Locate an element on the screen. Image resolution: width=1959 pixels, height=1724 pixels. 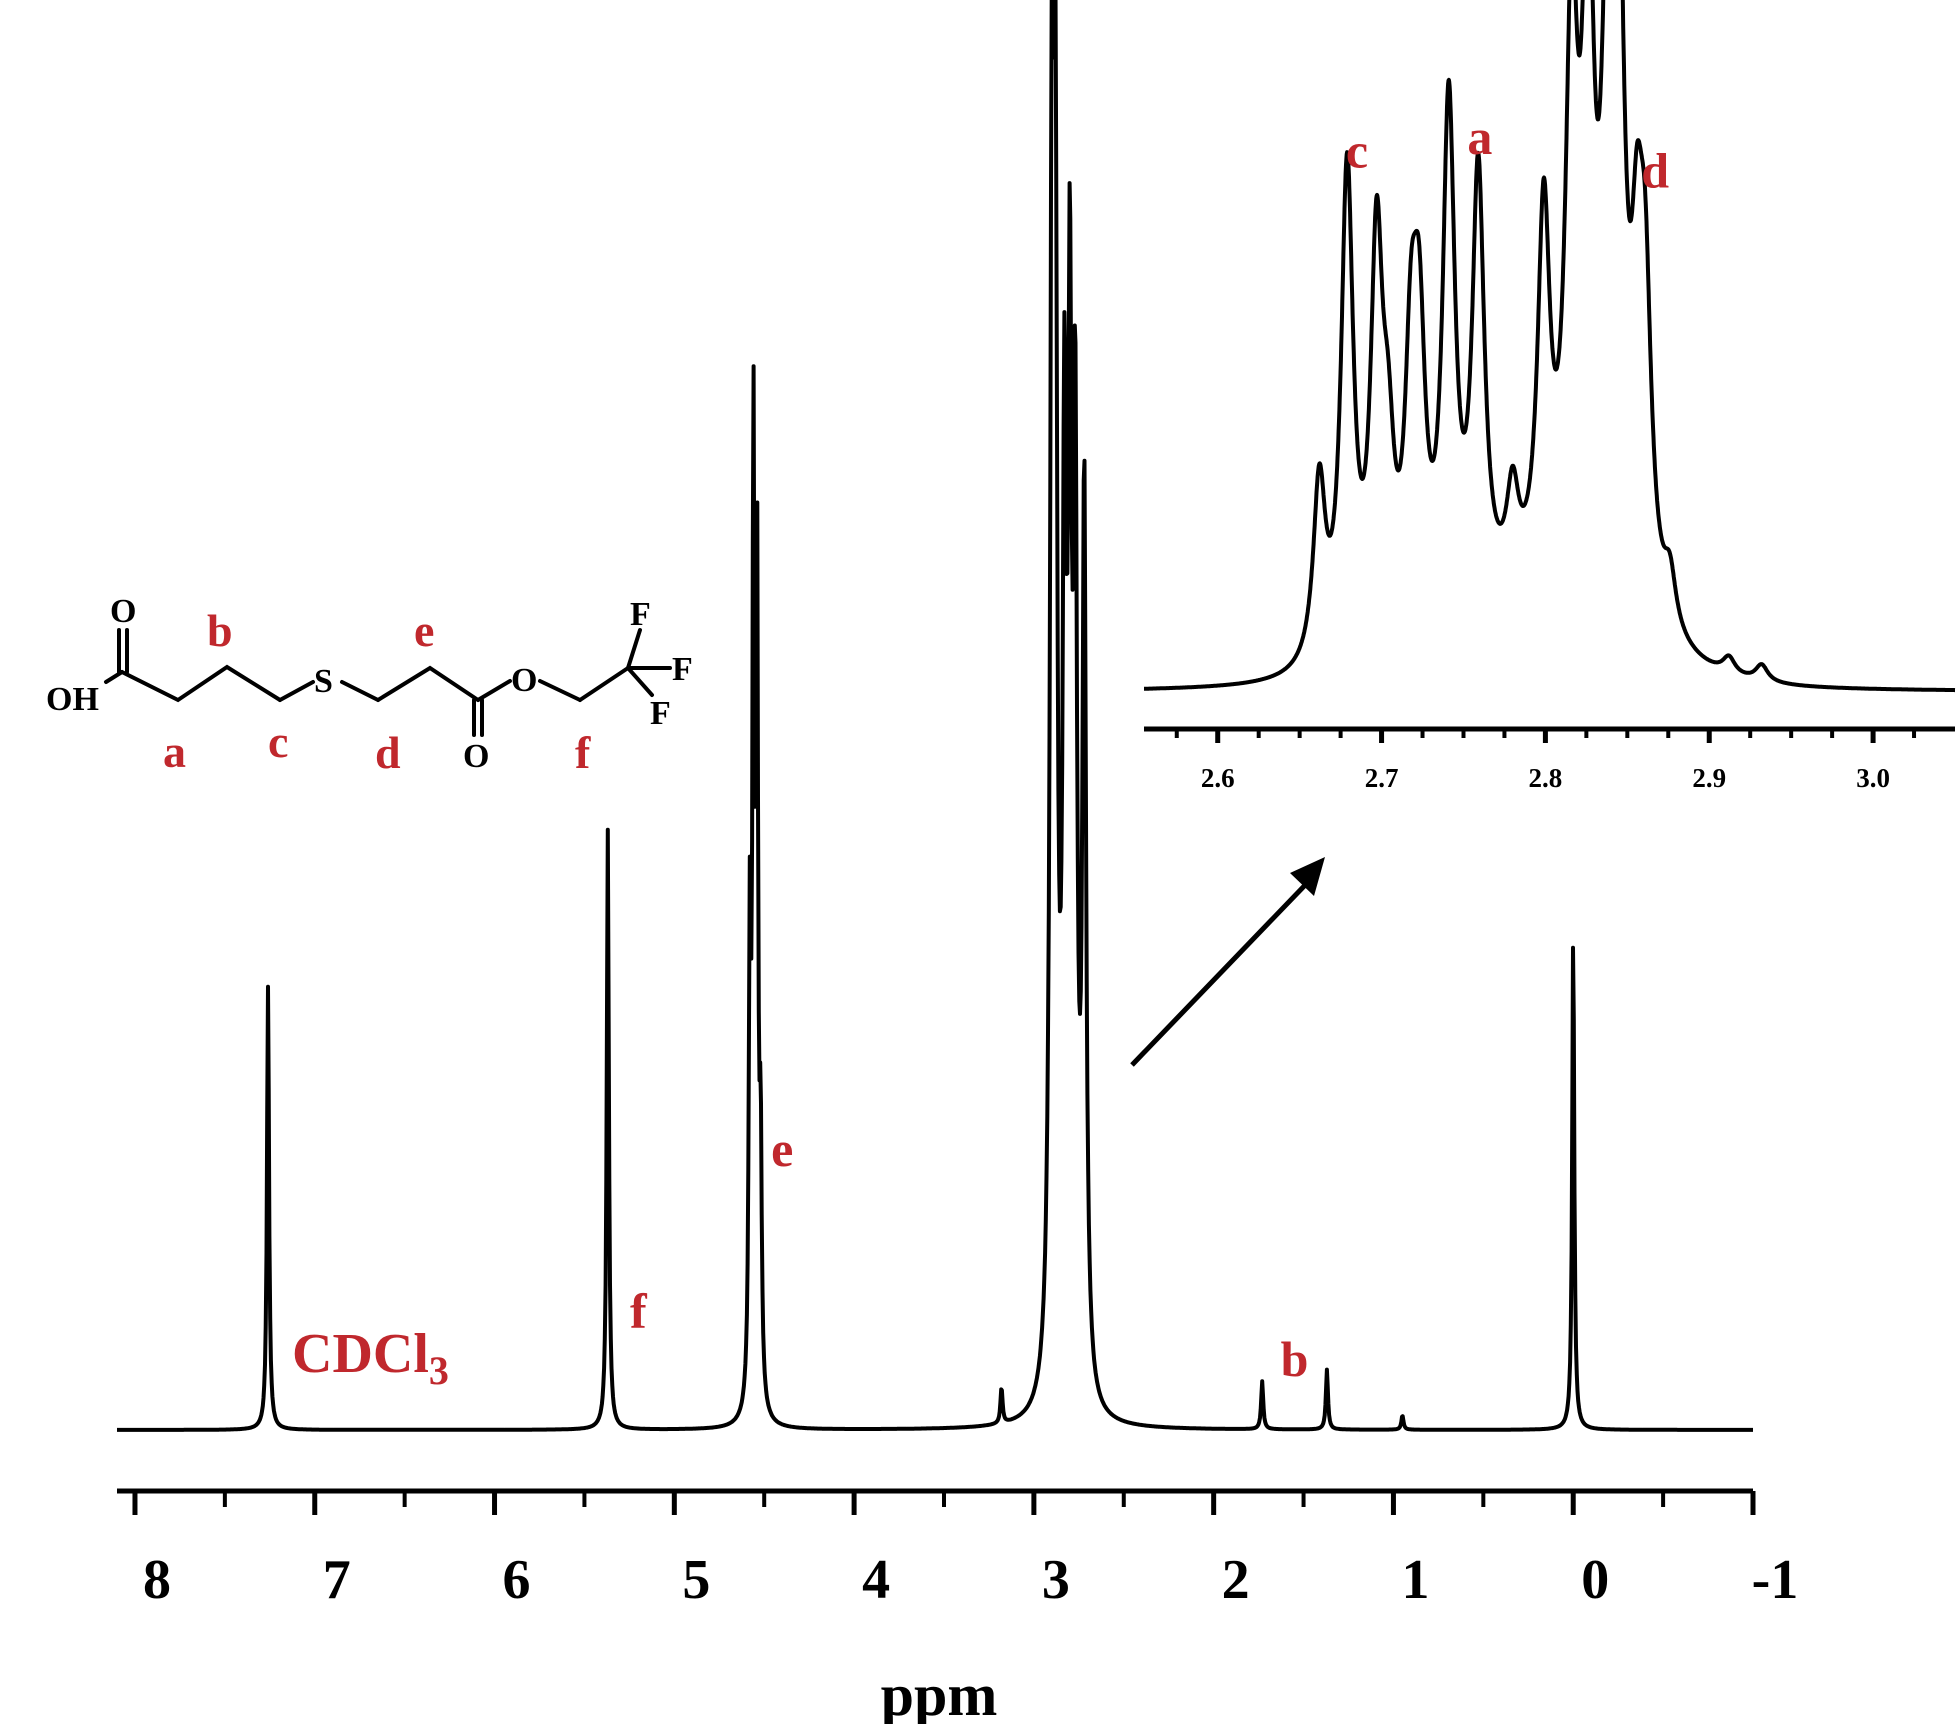
bond-c-f3 is located at coordinates (640, 681).